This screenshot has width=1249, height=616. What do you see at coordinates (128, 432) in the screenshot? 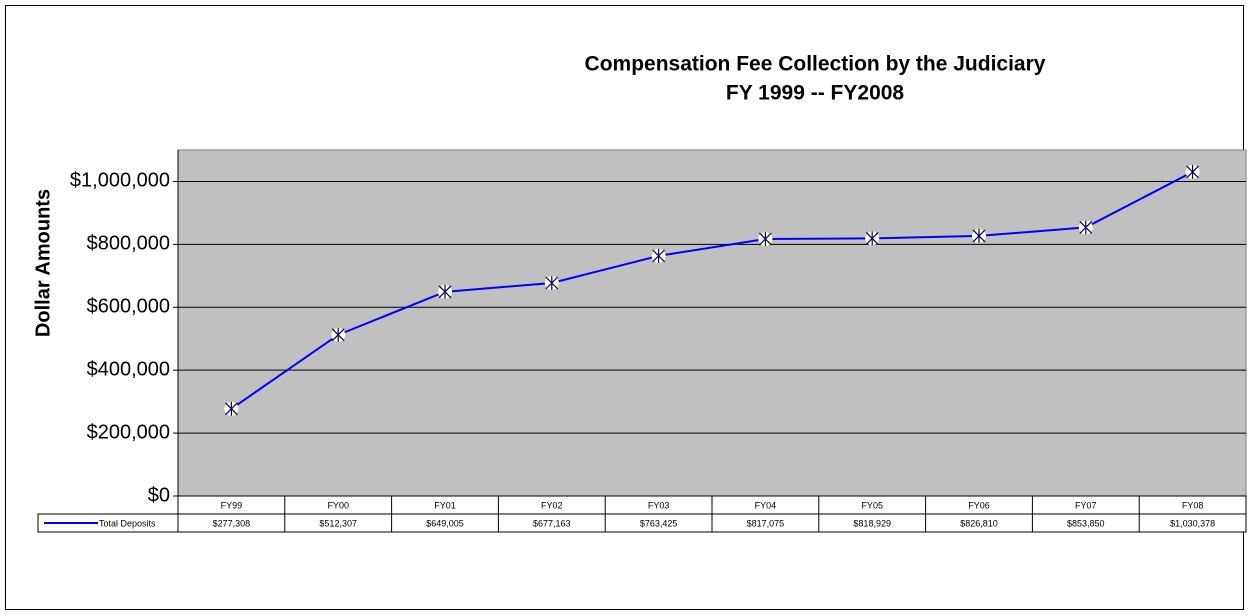
I see `y-tick-label: $200,000` at bounding box center [128, 432].